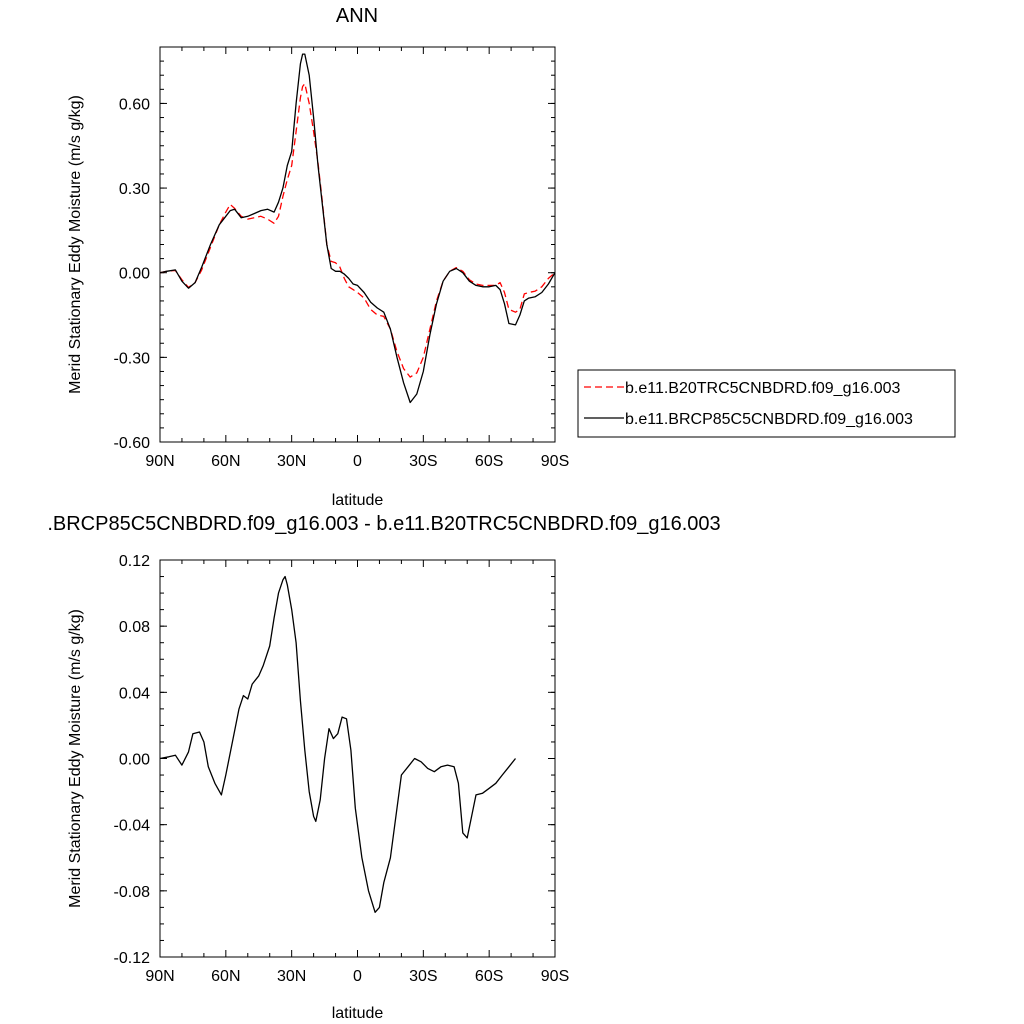 This screenshot has height=1024, width=1024. Describe the element at coordinates (763, 388) in the screenshot. I see `legend-label-1: b.e11.B20TRC5CNBDRD.f09_g16.003` at that location.